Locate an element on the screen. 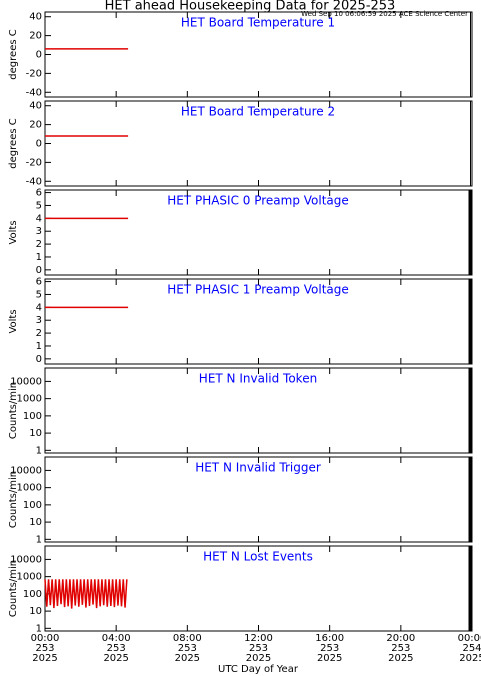 Image resolution: width=481 pixels, height=676 pixels. panel-title: HET N Invalid Trigger is located at coordinates (258, 468).